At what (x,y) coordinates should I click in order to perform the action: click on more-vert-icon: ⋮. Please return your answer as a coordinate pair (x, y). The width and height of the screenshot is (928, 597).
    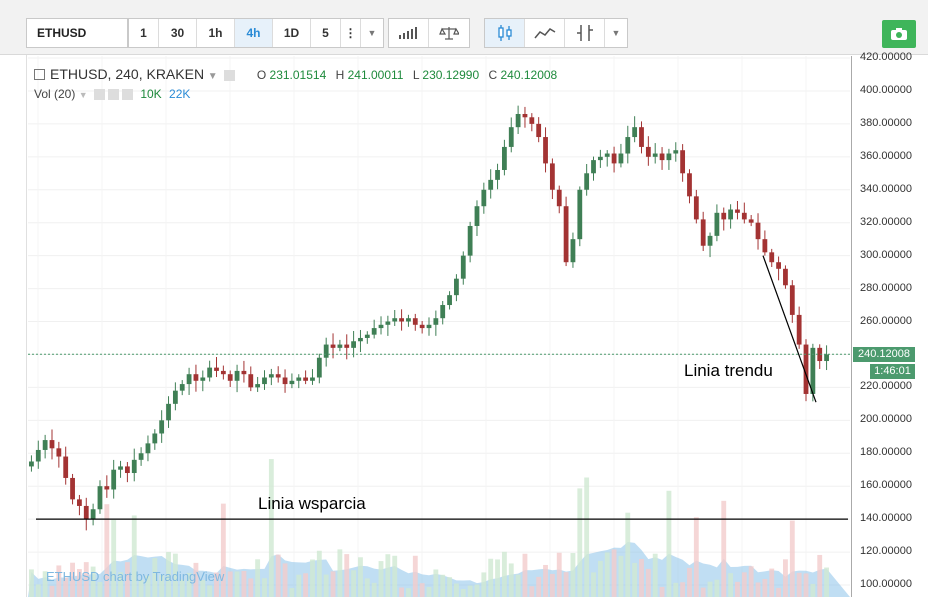
    Looking at the image, I should click on (351, 33).